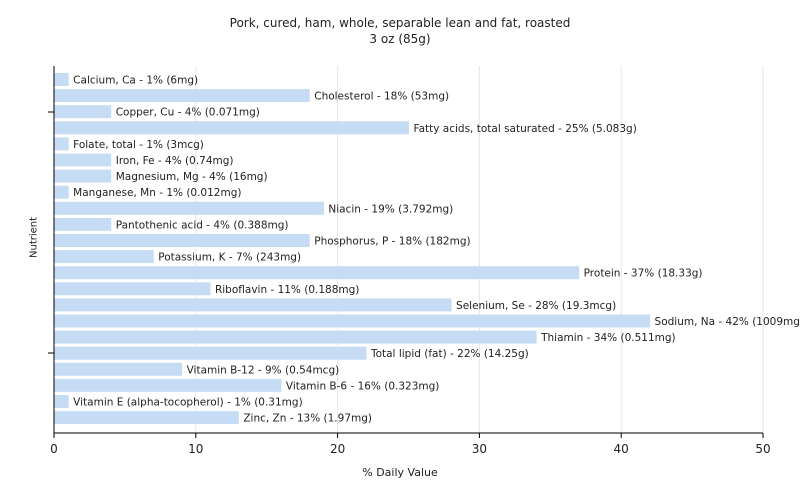 The image size is (800, 500). Describe the element at coordinates (762, 449) in the screenshot. I see `x-tick-label: 50` at that location.